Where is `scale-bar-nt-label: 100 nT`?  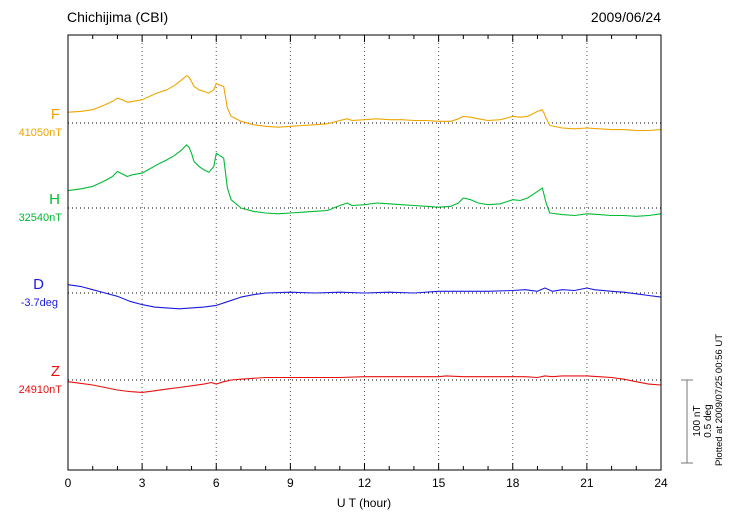 scale-bar-nt-label: 100 nT is located at coordinates (697, 420).